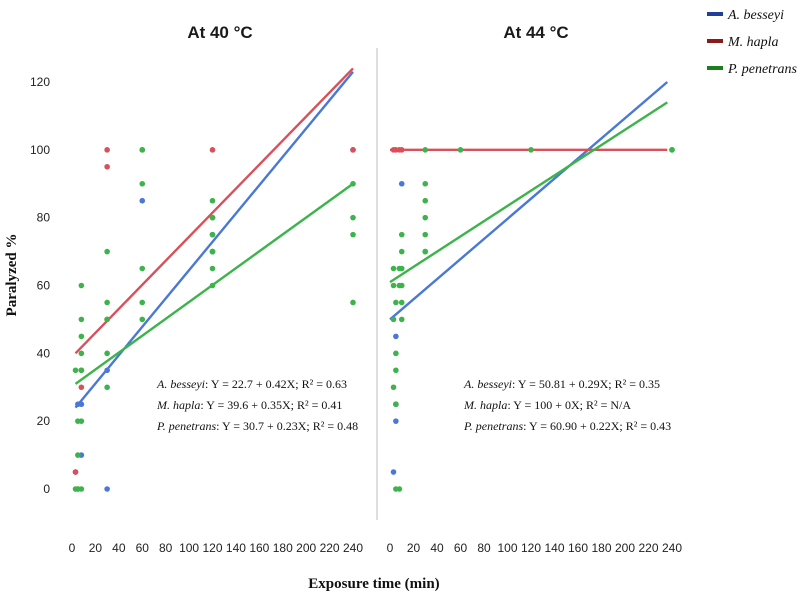 Image resolution: width=800 pixels, height=600 pixels. What do you see at coordinates (251, 384) in the screenshot?
I see `regression-equation: A. besseyi: Y = 22.7 + 0.42X; R² = 0.63` at bounding box center [251, 384].